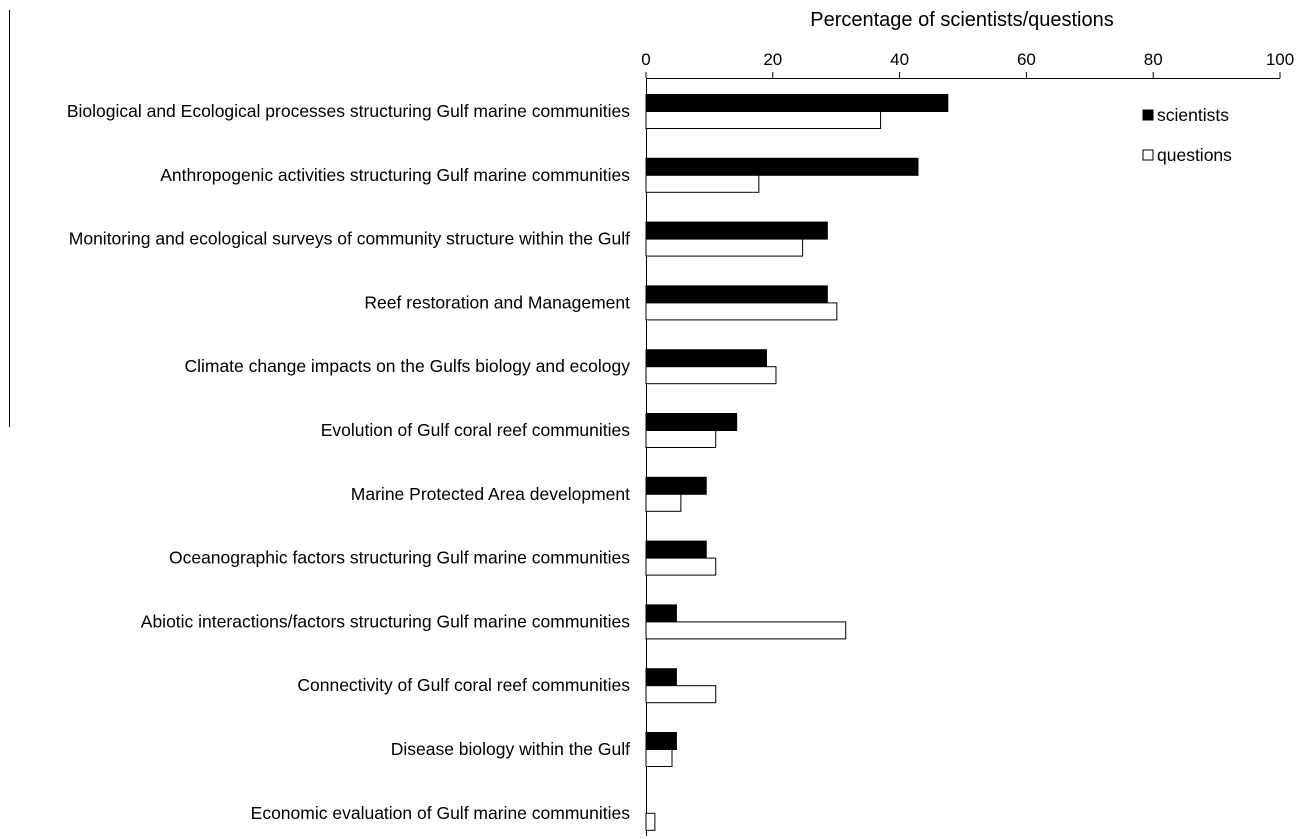 The height and width of the screenshot is (839, 1304). I want to click on legend-swatch-scientists, so click(1148, 115).